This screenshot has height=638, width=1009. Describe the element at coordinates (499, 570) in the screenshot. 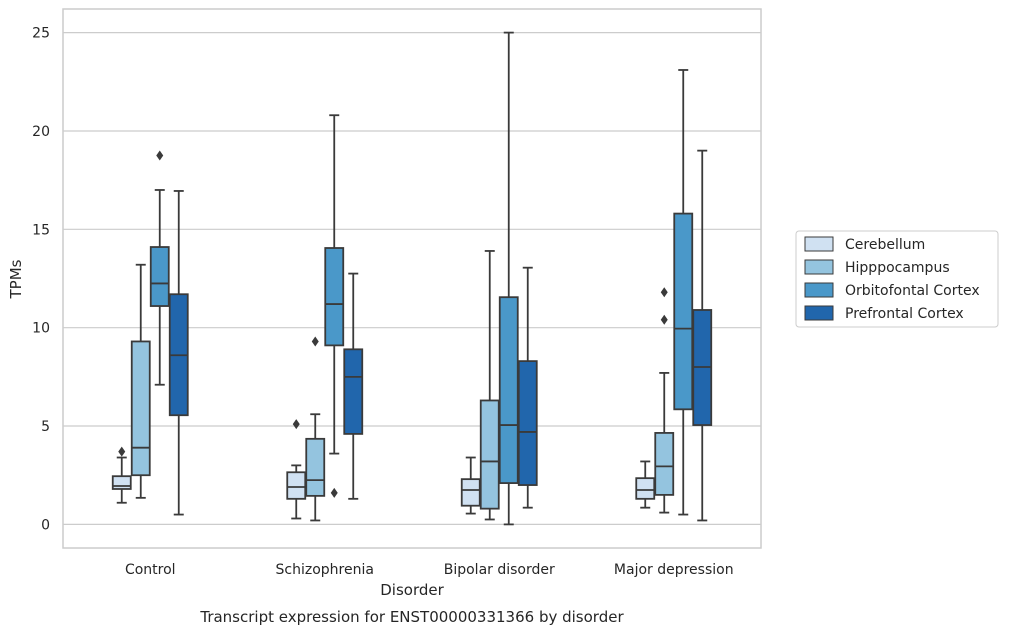

I see `x-tick-label: Bipolar disorder` at that location.